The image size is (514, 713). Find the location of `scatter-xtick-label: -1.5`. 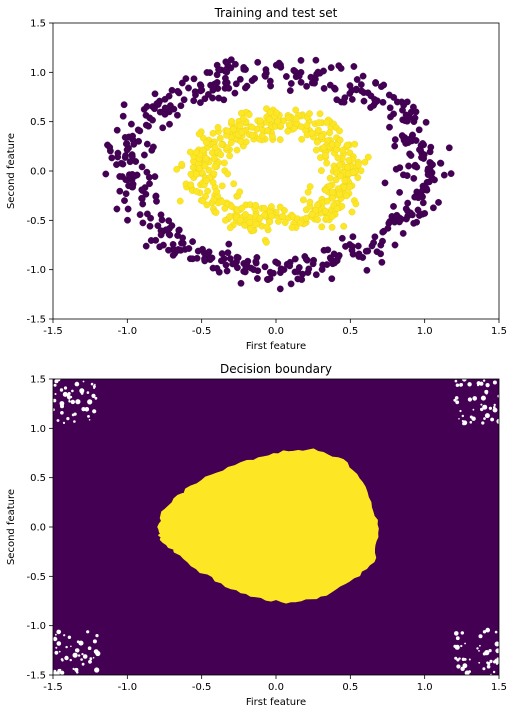

scatter-xtick-label: -1.5 is located at coordinates (53, 331).